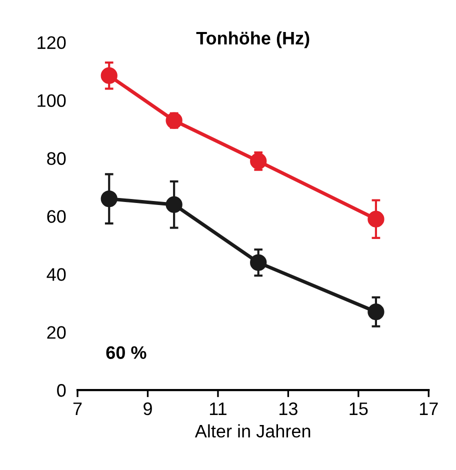  What do you see at coordinates (56, 332) in the screenshot?
I see `y-tick-label: 20` at bounding box center [56, 332].